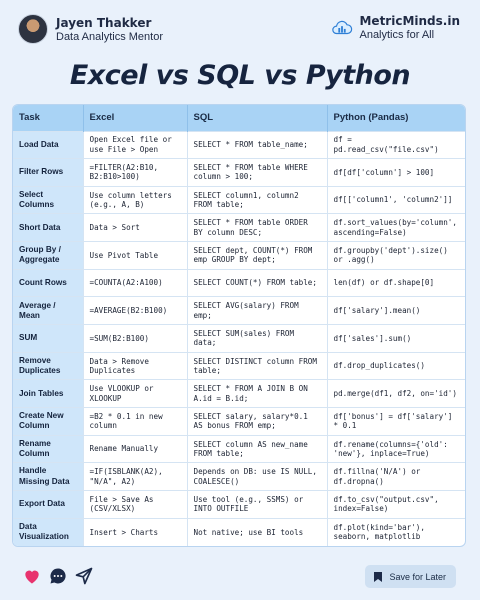 This screenshot has height=600, width=480. I want to click on cell-excel: Use Pivot Table, so click(135, 255).